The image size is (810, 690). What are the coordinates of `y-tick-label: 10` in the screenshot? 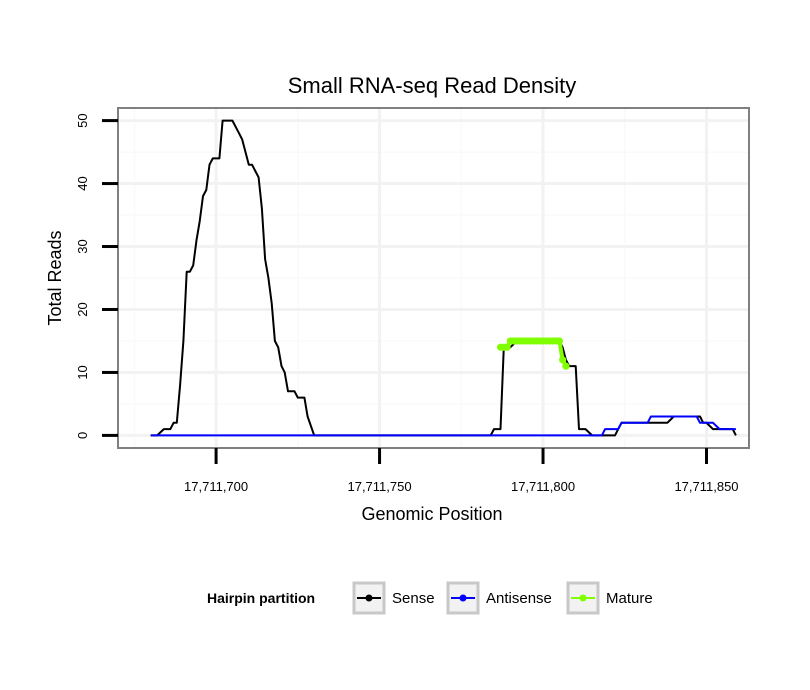 It's located at (82, 372).